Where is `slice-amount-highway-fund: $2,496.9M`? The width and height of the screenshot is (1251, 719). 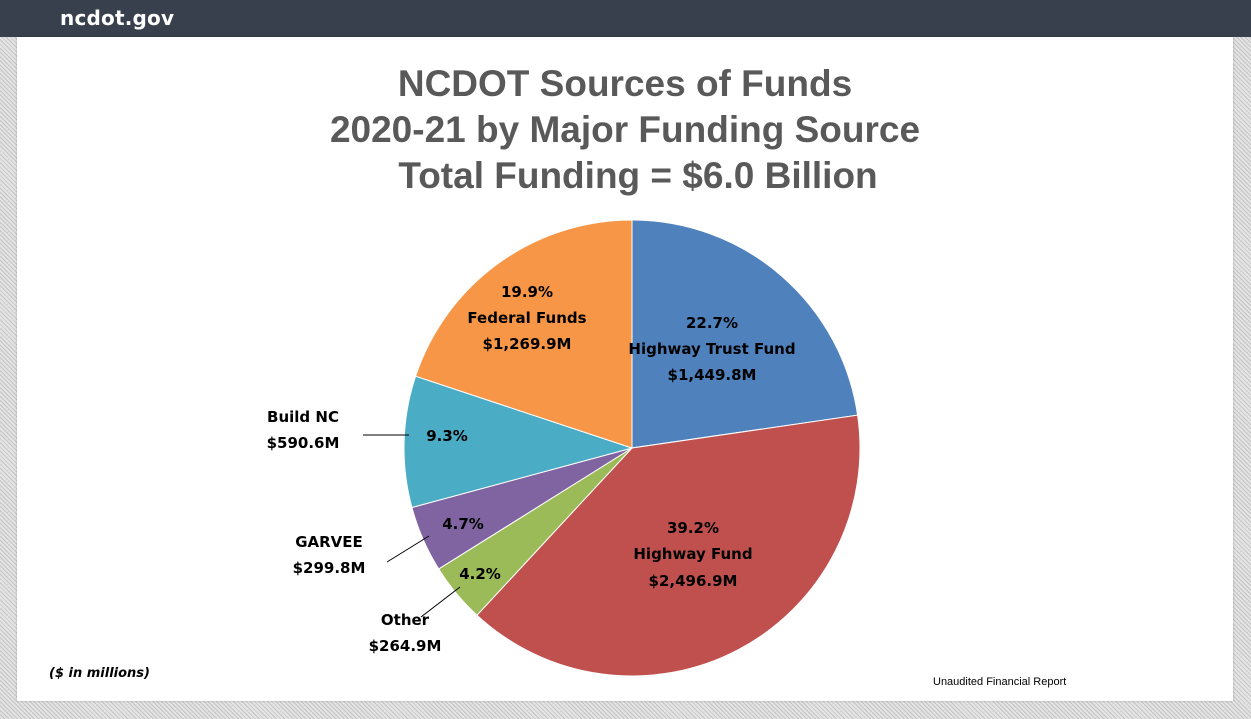 slice-amount-highway-fund: $2,496.9M is located at coordinates (693, 581).